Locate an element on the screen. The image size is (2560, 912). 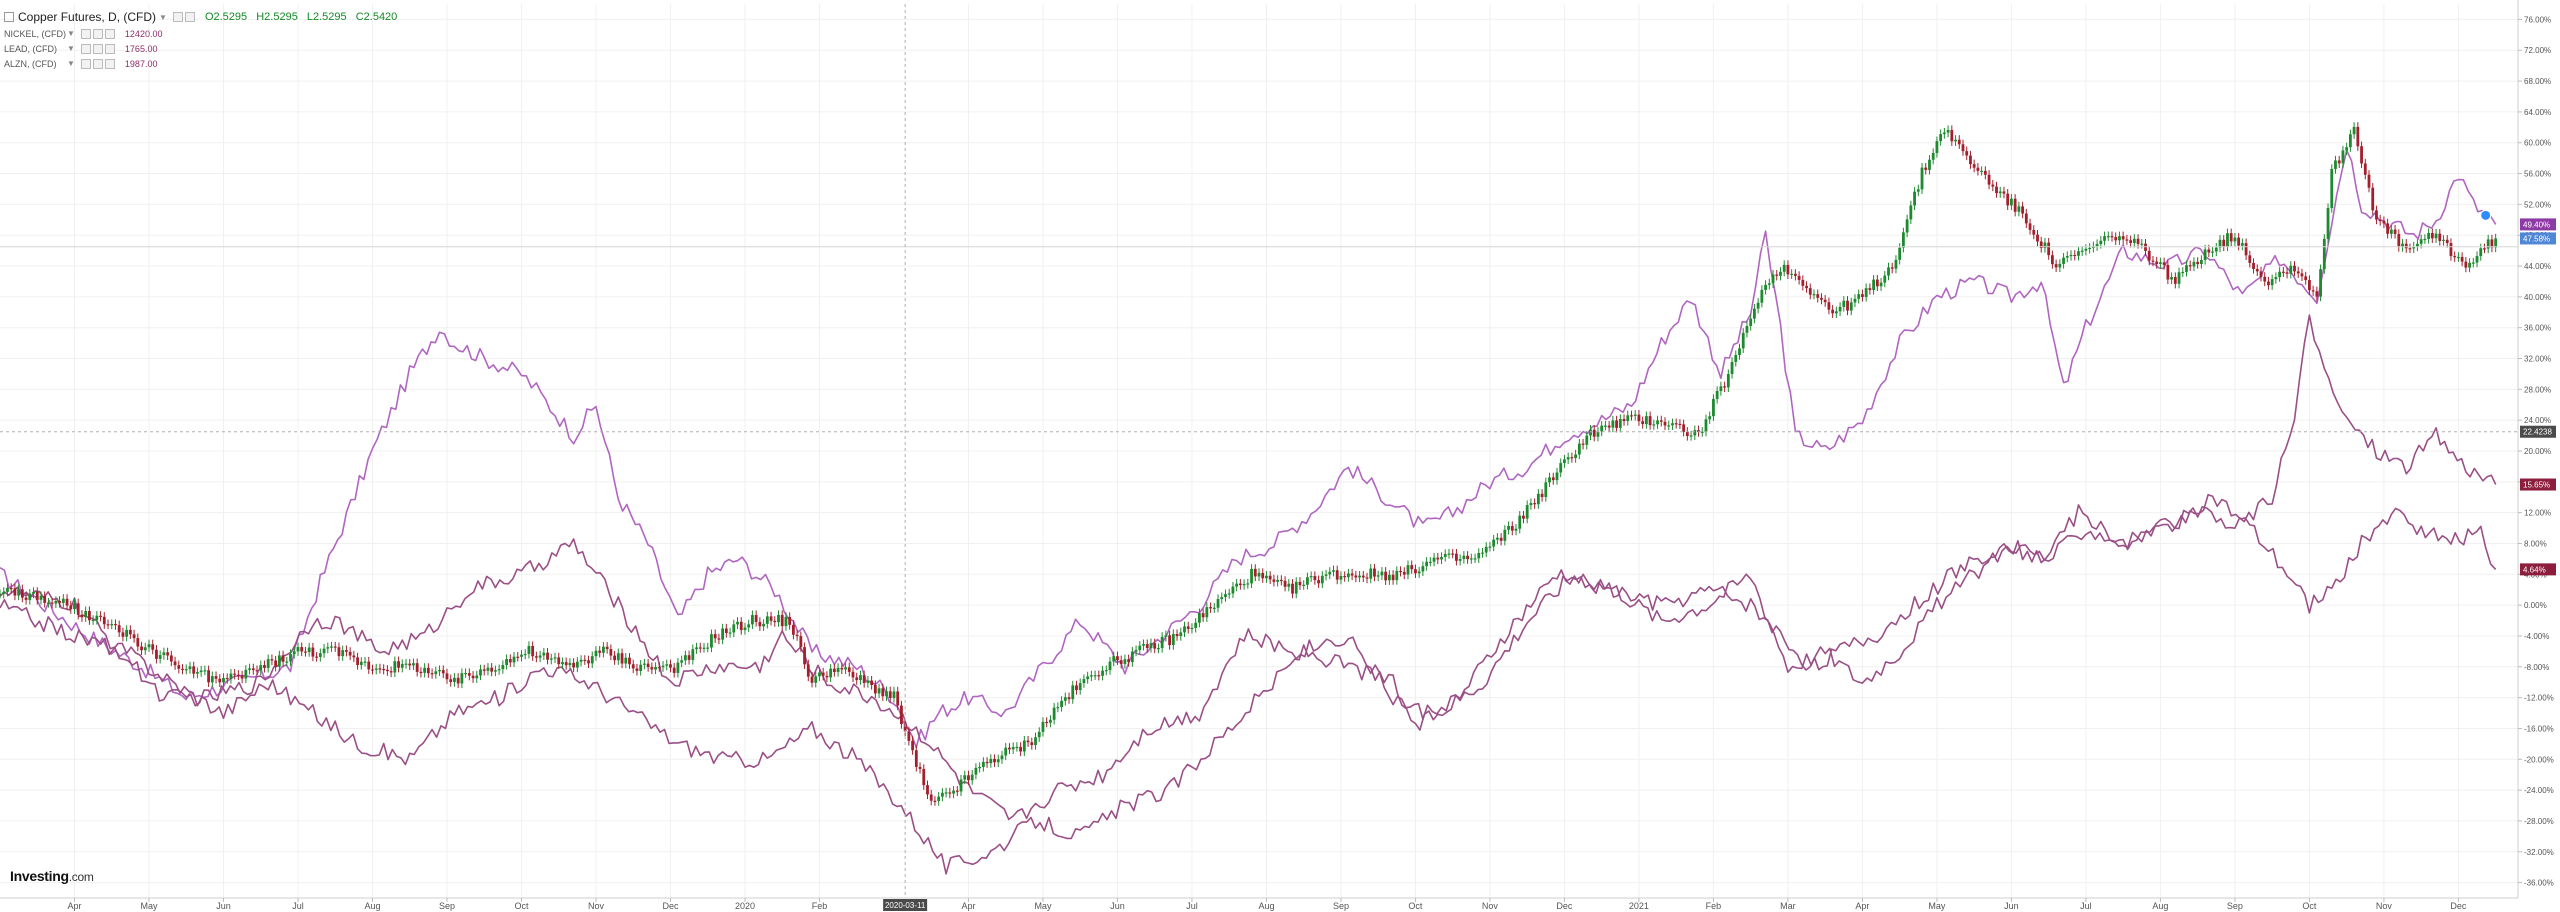
x-tick-label: Nov is located at coordinates (596, 906).